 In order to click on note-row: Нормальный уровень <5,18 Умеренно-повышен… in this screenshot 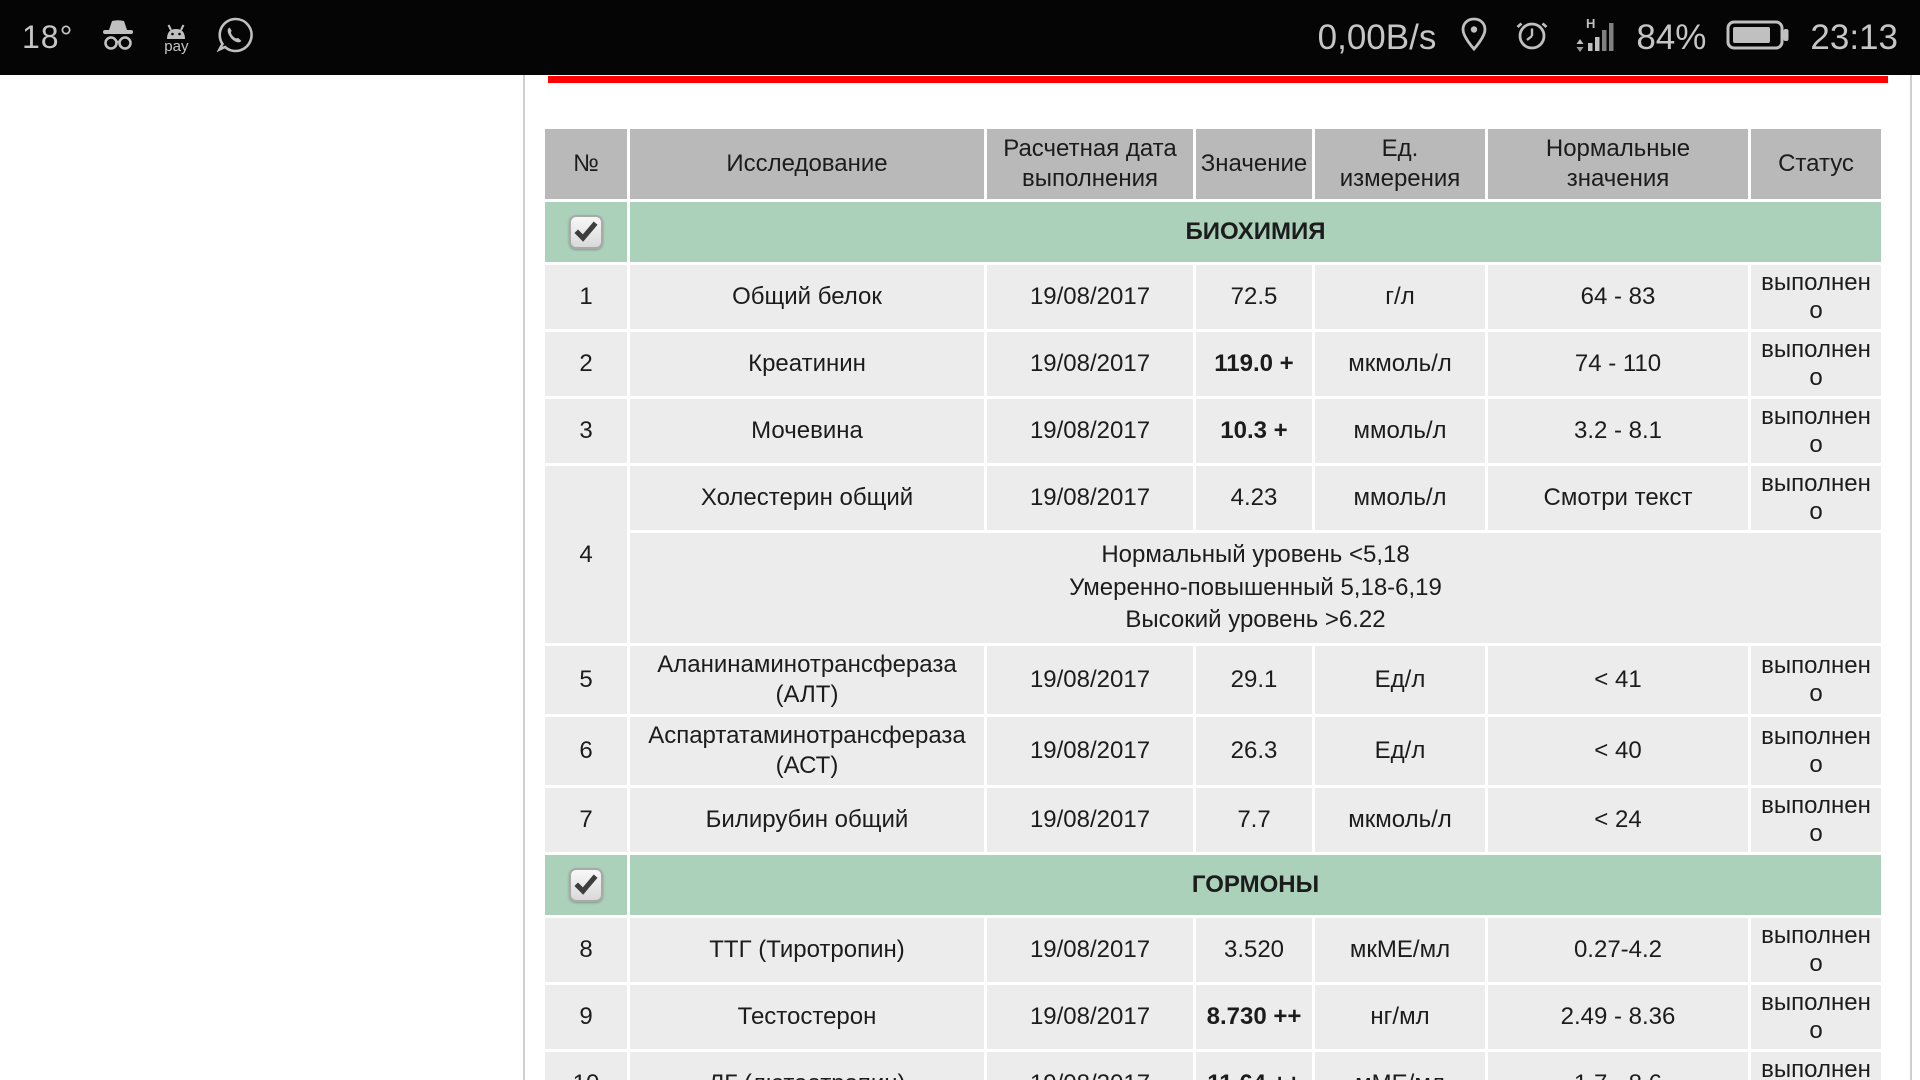, I will do `click(1213, 588)`.